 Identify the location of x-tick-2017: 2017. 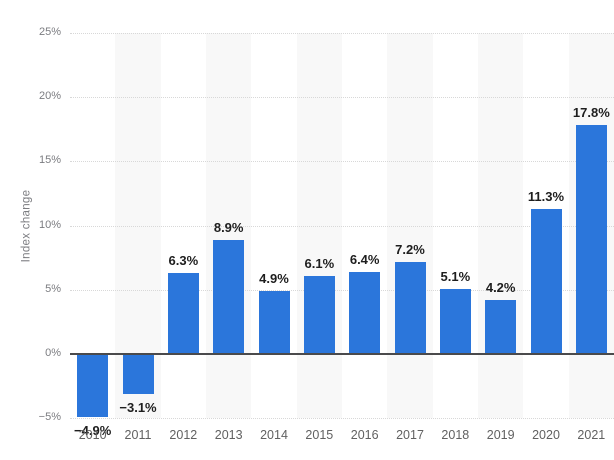
(410, 435).